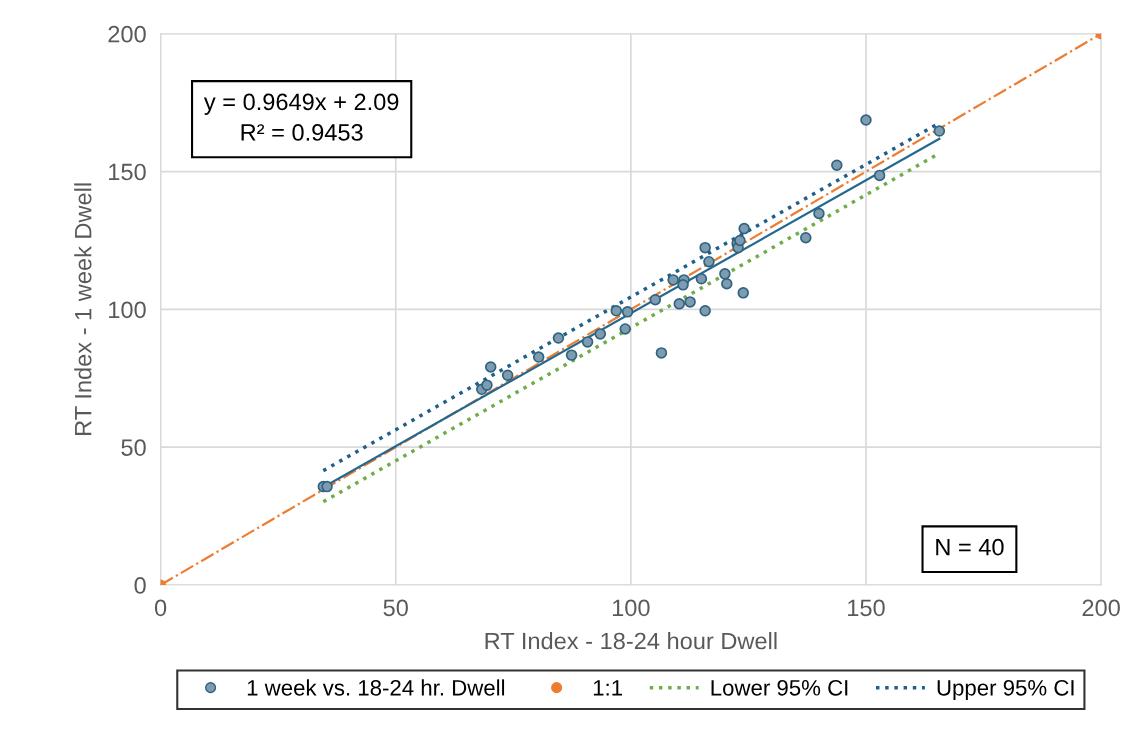 This screenshot has width=1147, height=750. Describe the element at coordinates (83, 309) in the screenshot. I see `y-axis-title: RT Index - 1 week Dwell` at that location.